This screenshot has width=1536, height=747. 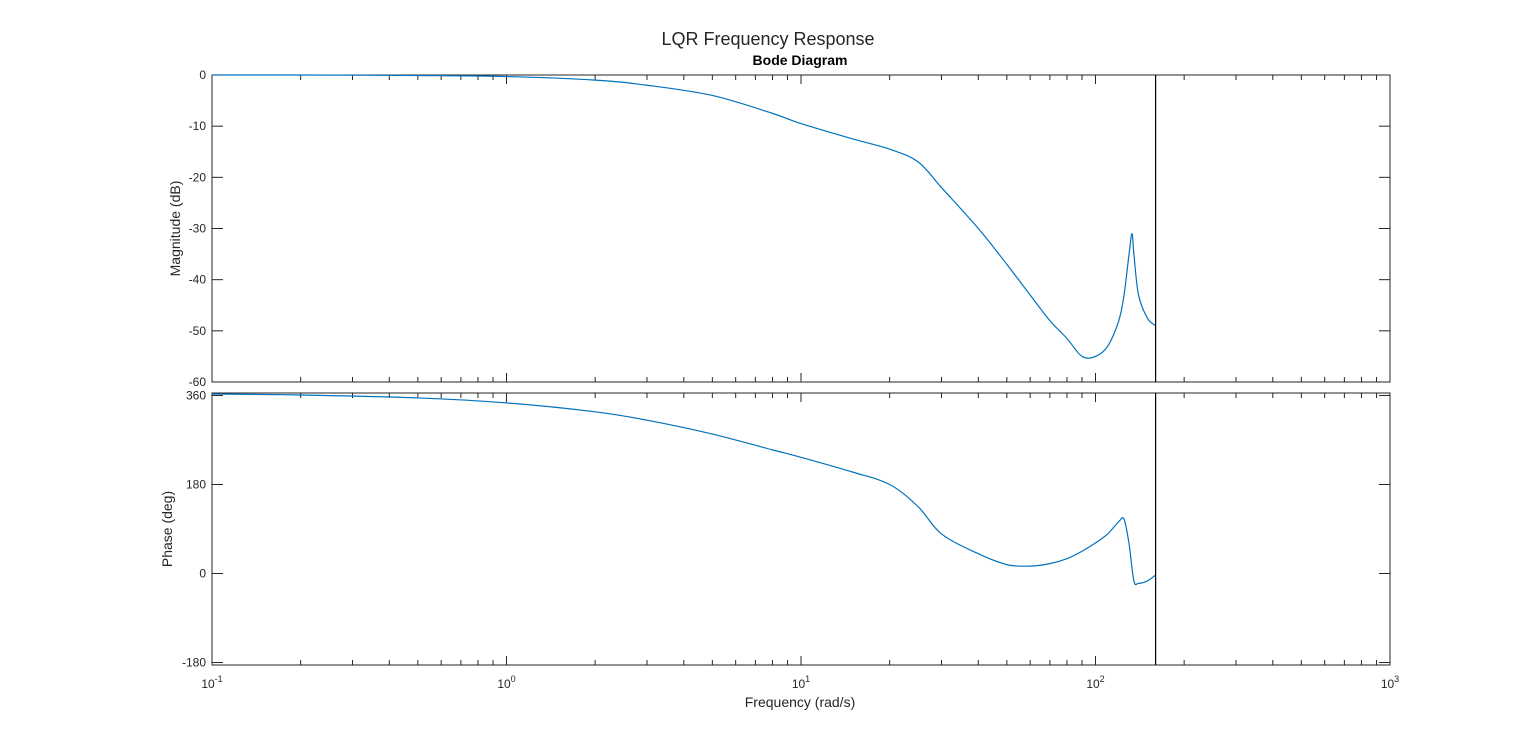 I want to click on x-tick-labels: 10⁻¹ 10⁰ 10¹ 10² 10³, so click(x=800, y=682).